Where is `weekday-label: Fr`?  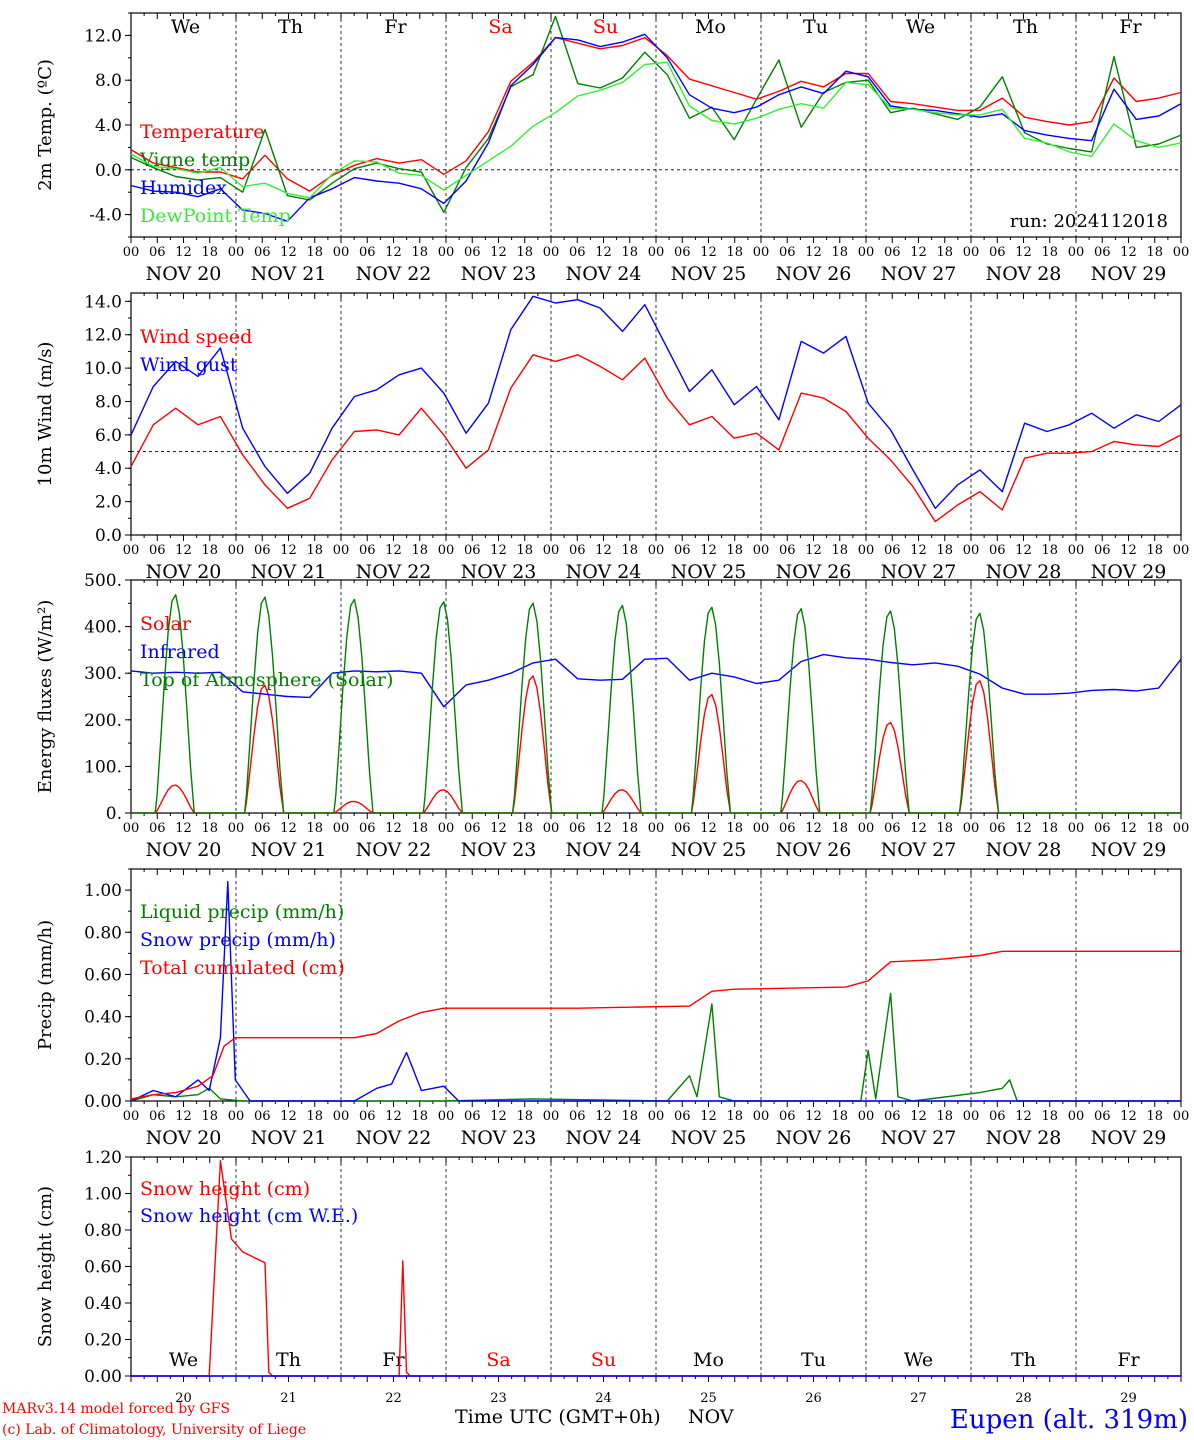
weekday-label: Fr is located at coordinates (393, 1360).